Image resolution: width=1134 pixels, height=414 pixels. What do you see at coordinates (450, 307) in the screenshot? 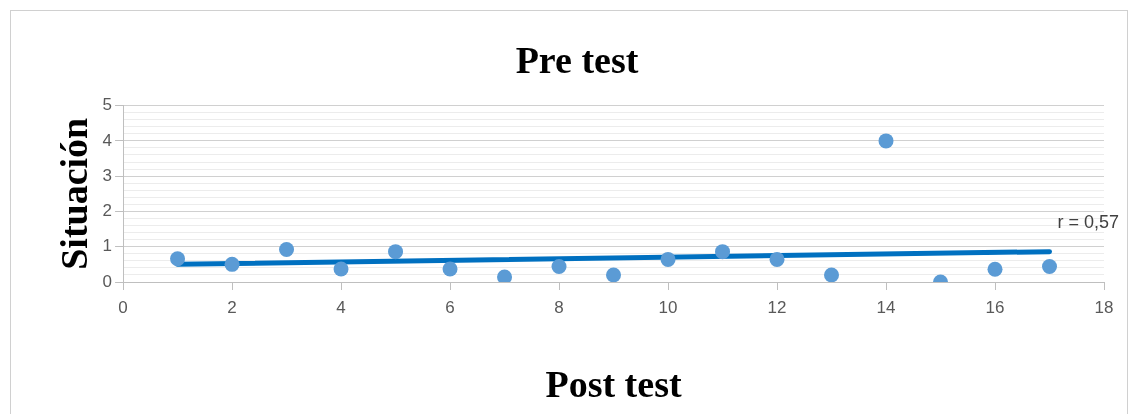
I see `x-tick-label: 6` at bounding box center [450, 307].